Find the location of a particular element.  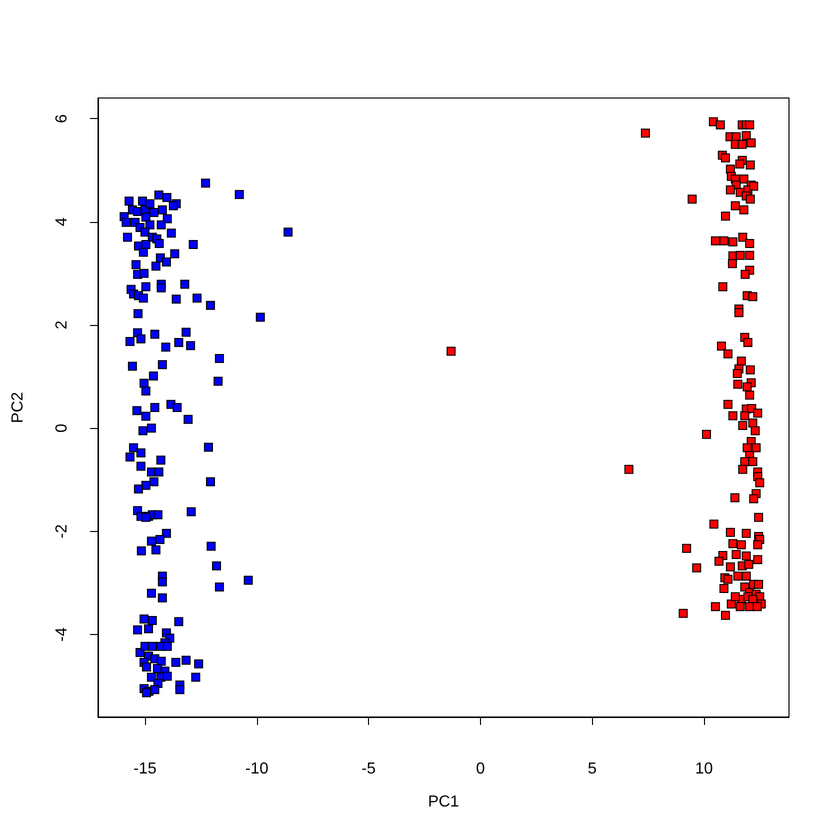

x-tick-label: -5 is located at coordinates (368, 769).